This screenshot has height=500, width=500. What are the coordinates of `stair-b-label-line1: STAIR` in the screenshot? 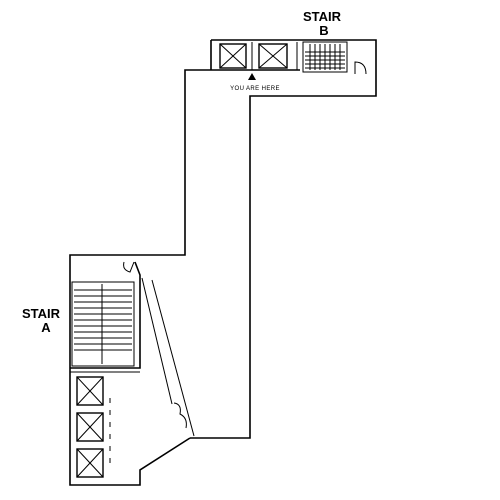 It's located at (322, 16).